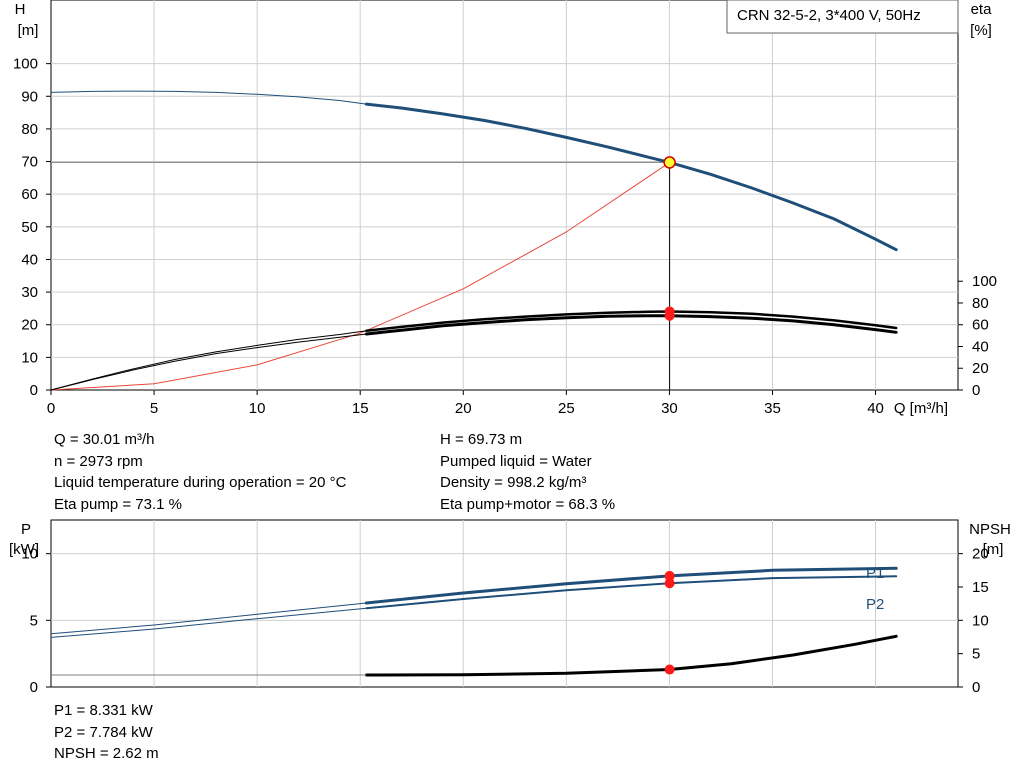 This screenshot has height=781, width=1024. Describe the element at coordinates (875, 573) in the screenshot. I see `p1-series-label: P1` at that location.